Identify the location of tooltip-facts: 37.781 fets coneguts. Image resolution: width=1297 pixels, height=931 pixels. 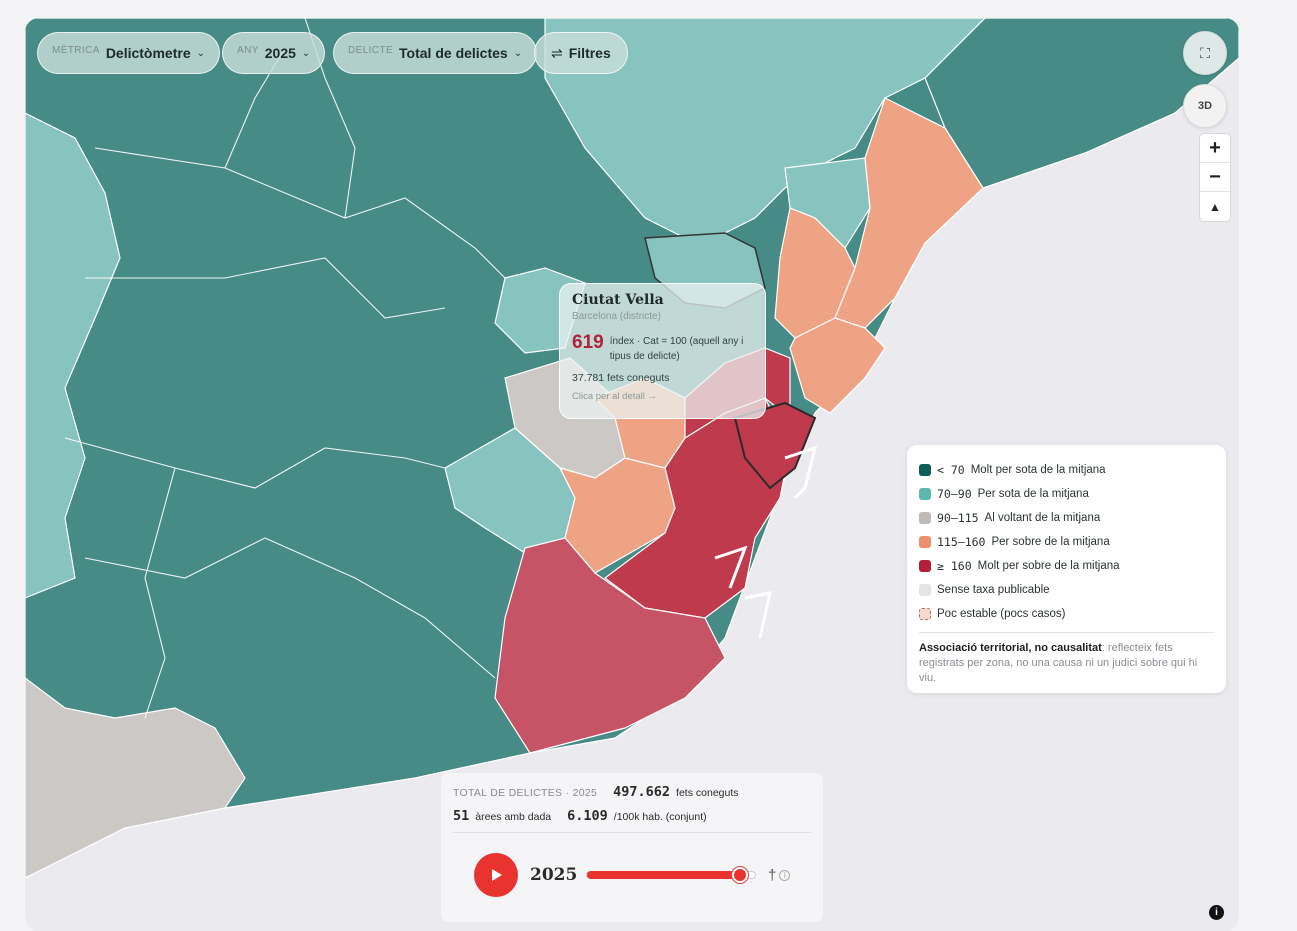
(621, 378).